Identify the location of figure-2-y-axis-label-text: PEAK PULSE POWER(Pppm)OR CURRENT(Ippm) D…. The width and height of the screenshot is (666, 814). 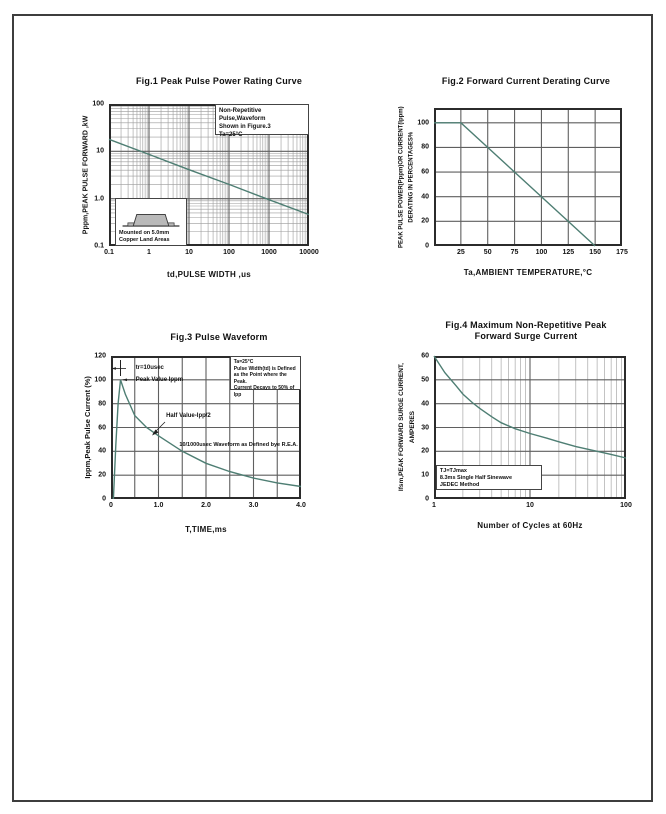
(407, 177).